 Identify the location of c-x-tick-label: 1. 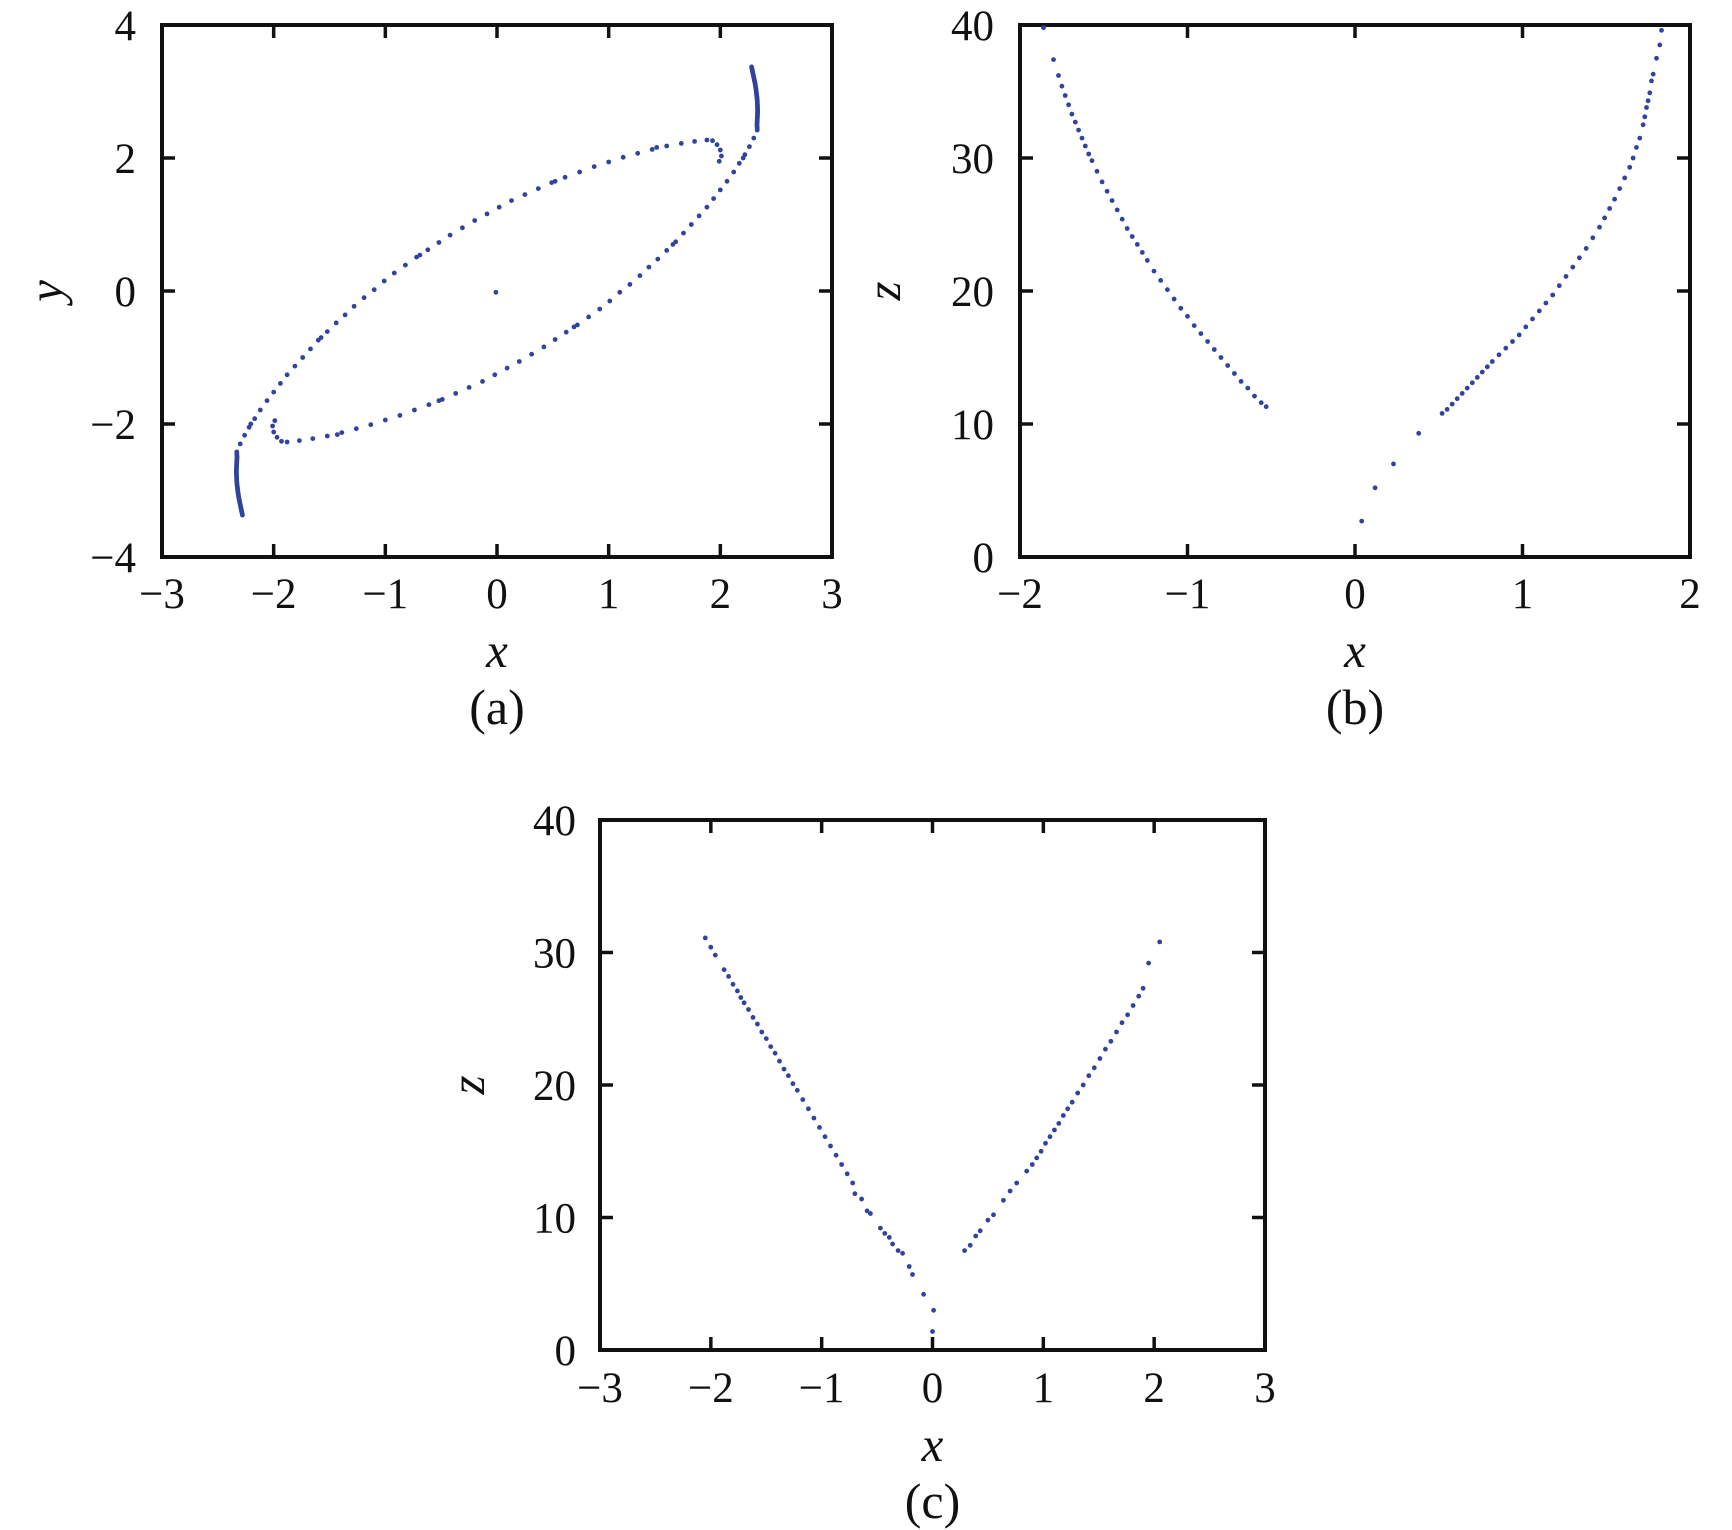
(1044, 1388).